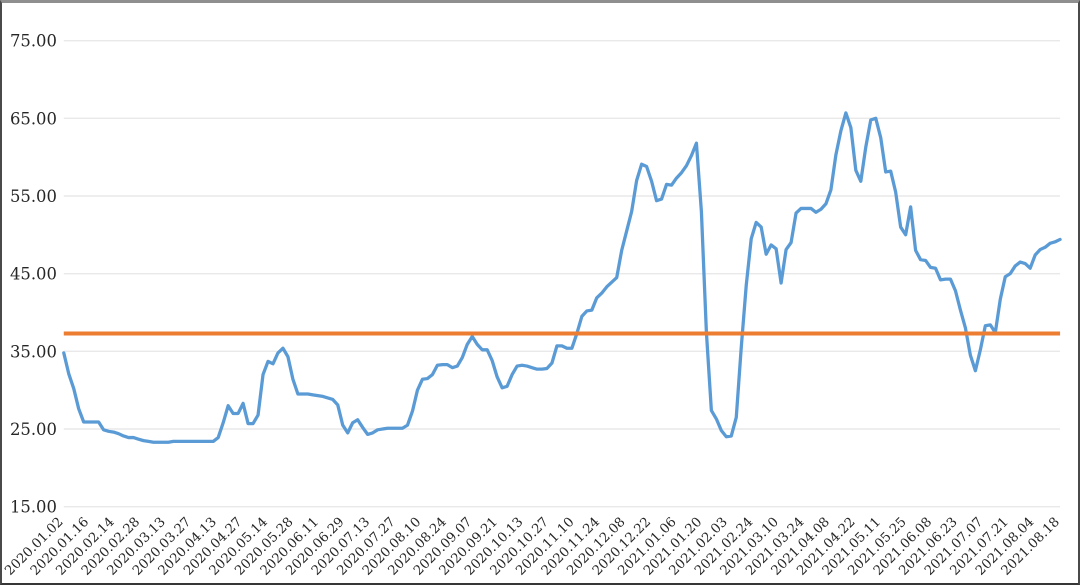  Describe the element at coordinates (33, 429) in the screenshot. I see `y-axis-tick-label: 25.00` at that location.